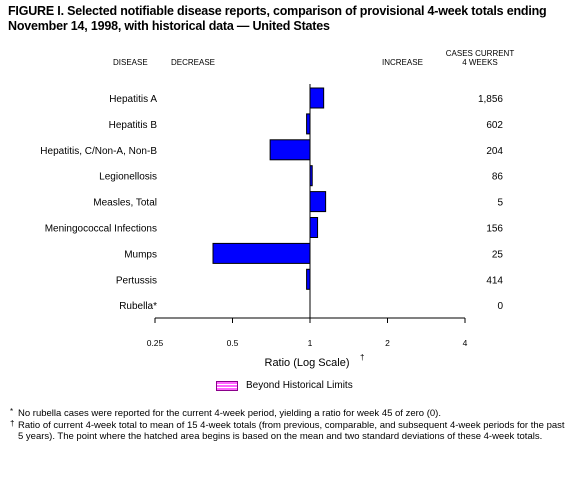 Image resolution: width=574 pixels, height=482 pixels. Describe the element at coordinates (500, 306) in the screenshot. I see `cases-value: 0` at that location.